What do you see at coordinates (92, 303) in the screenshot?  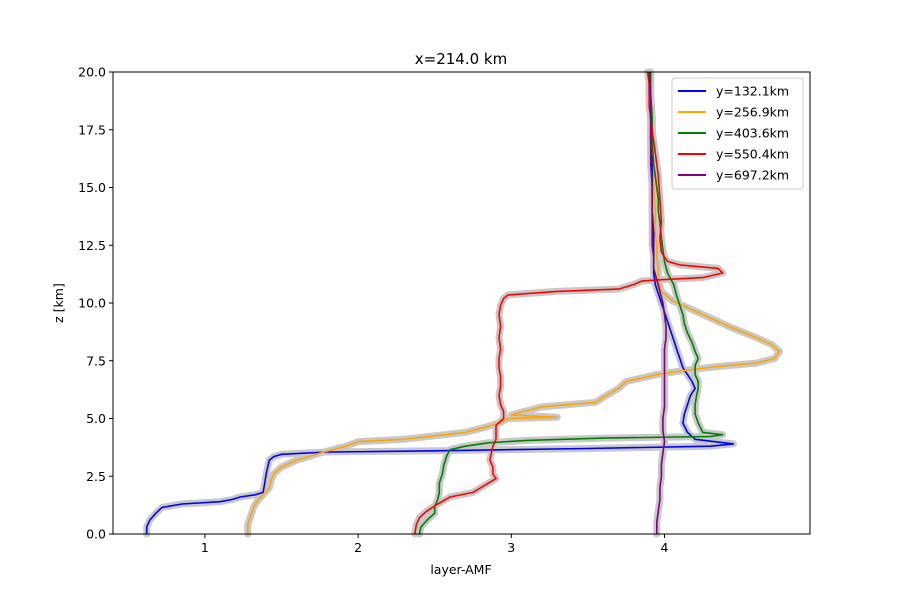 I see `y-tick-label: 10.0` at bounding box center [92, 303].